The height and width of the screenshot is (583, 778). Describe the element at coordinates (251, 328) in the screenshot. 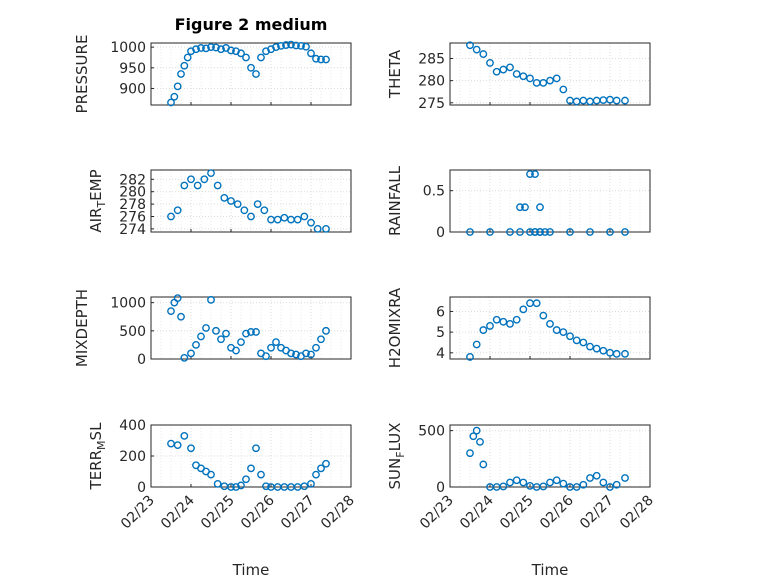

I see `plot-5-axes-box` at that location.